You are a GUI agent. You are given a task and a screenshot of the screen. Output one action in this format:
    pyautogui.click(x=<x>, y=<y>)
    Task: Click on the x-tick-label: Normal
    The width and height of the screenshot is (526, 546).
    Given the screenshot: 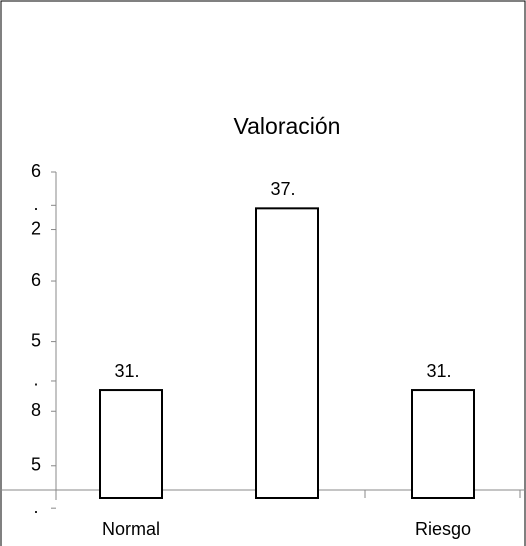 What is the action you would take?
    pyautogui.click(x=131, y=529)
    